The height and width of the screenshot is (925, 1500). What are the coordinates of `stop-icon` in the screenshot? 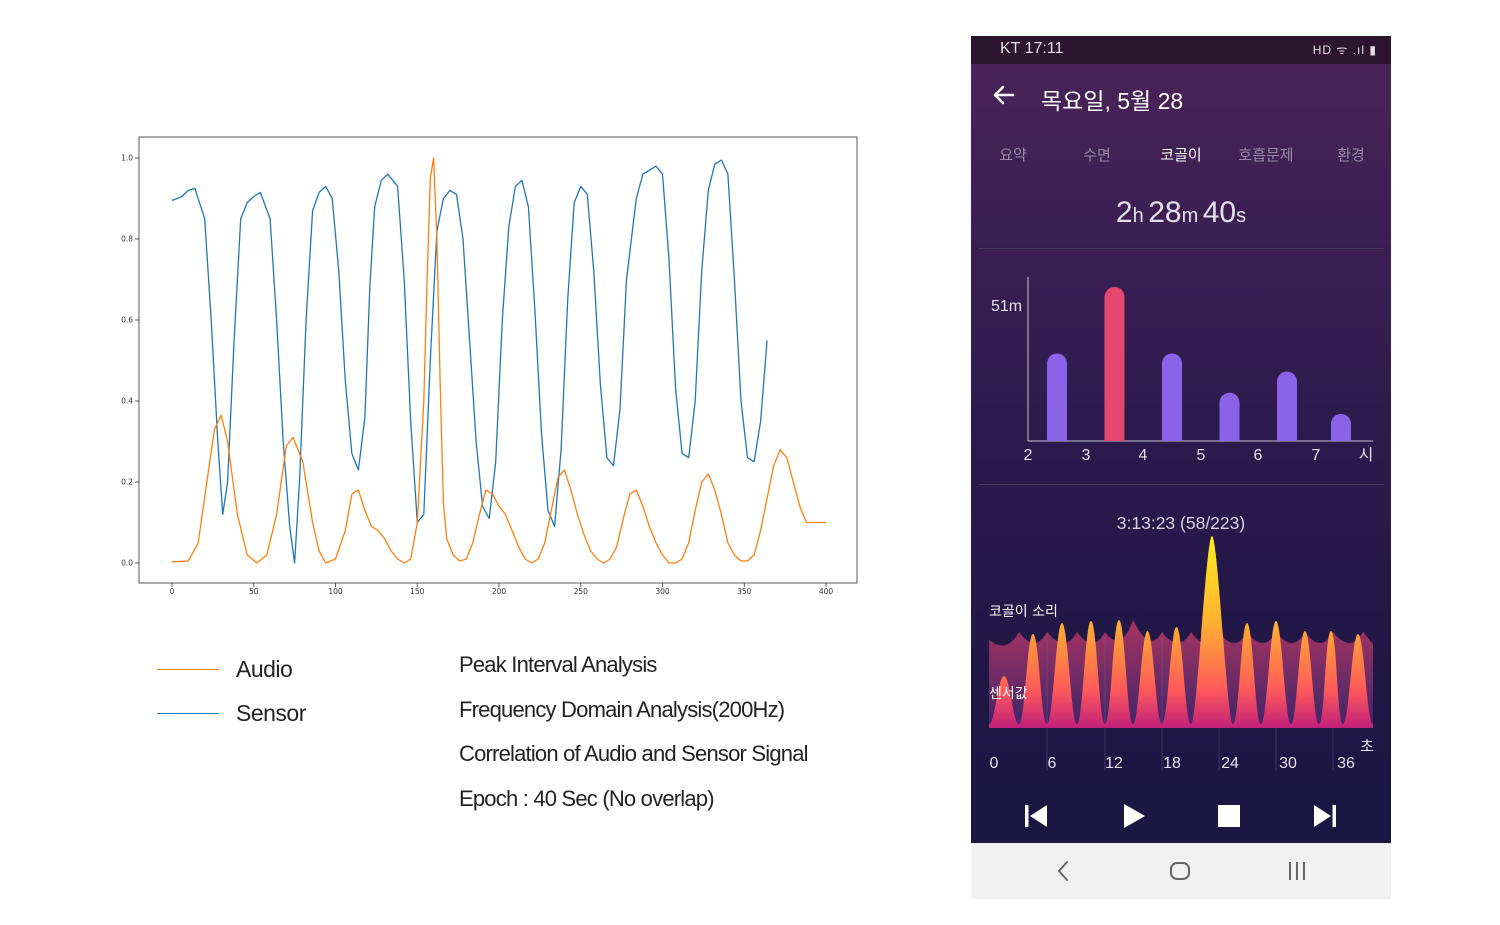 It's located at (1229, 816).